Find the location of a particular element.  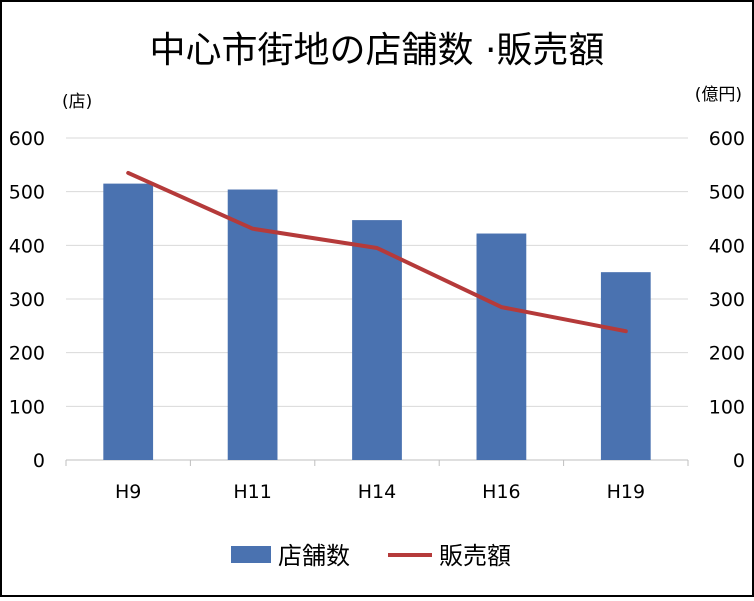

left-axis-tick-label: 600 is located at coordinates (27, 139).